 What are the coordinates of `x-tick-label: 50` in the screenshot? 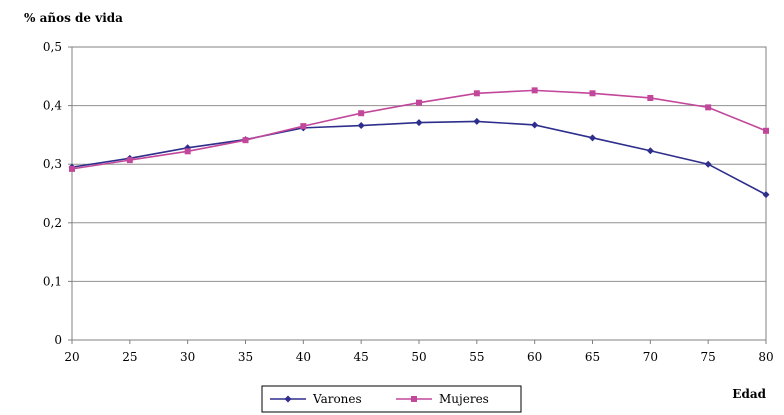 It's located at (418, 357).